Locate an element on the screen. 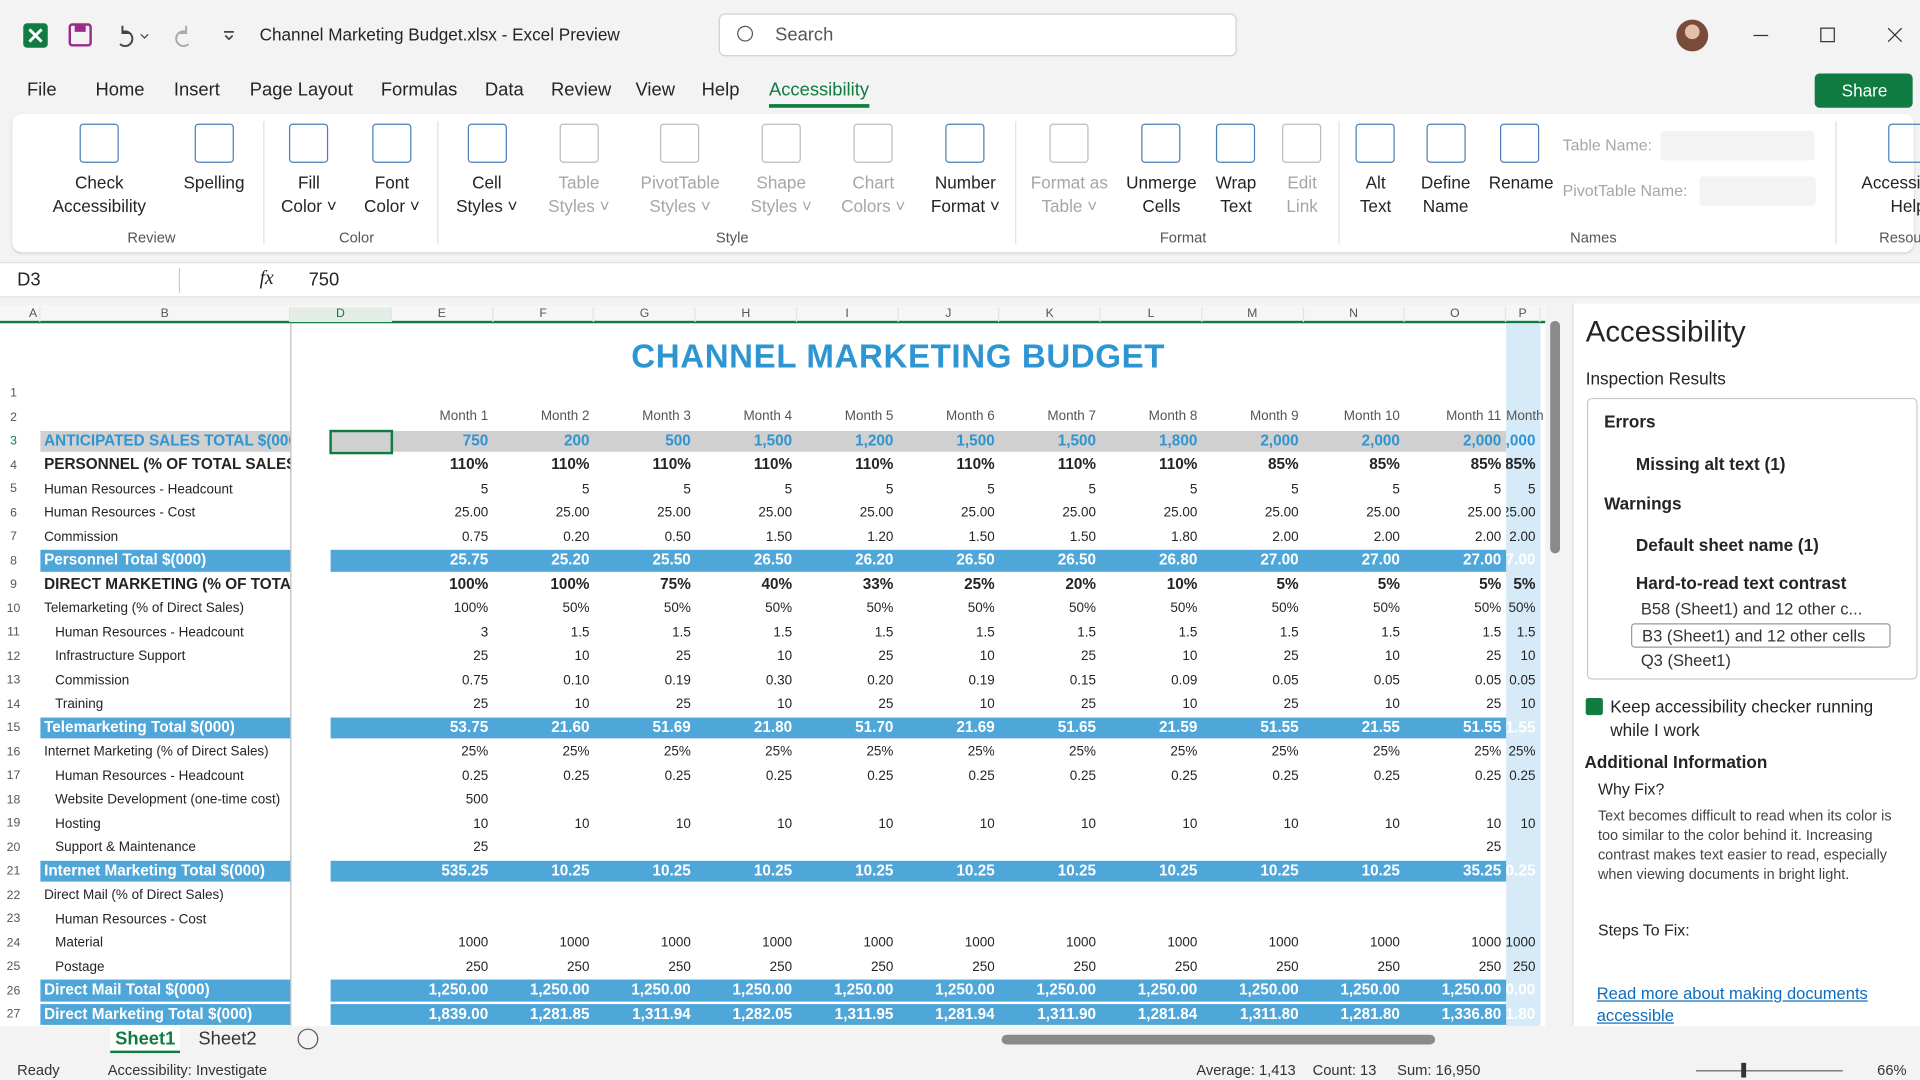 Image resolution: width=1920 pixels, height=1080 pixels. row-header: 14 is located at coordinates (13, 704).